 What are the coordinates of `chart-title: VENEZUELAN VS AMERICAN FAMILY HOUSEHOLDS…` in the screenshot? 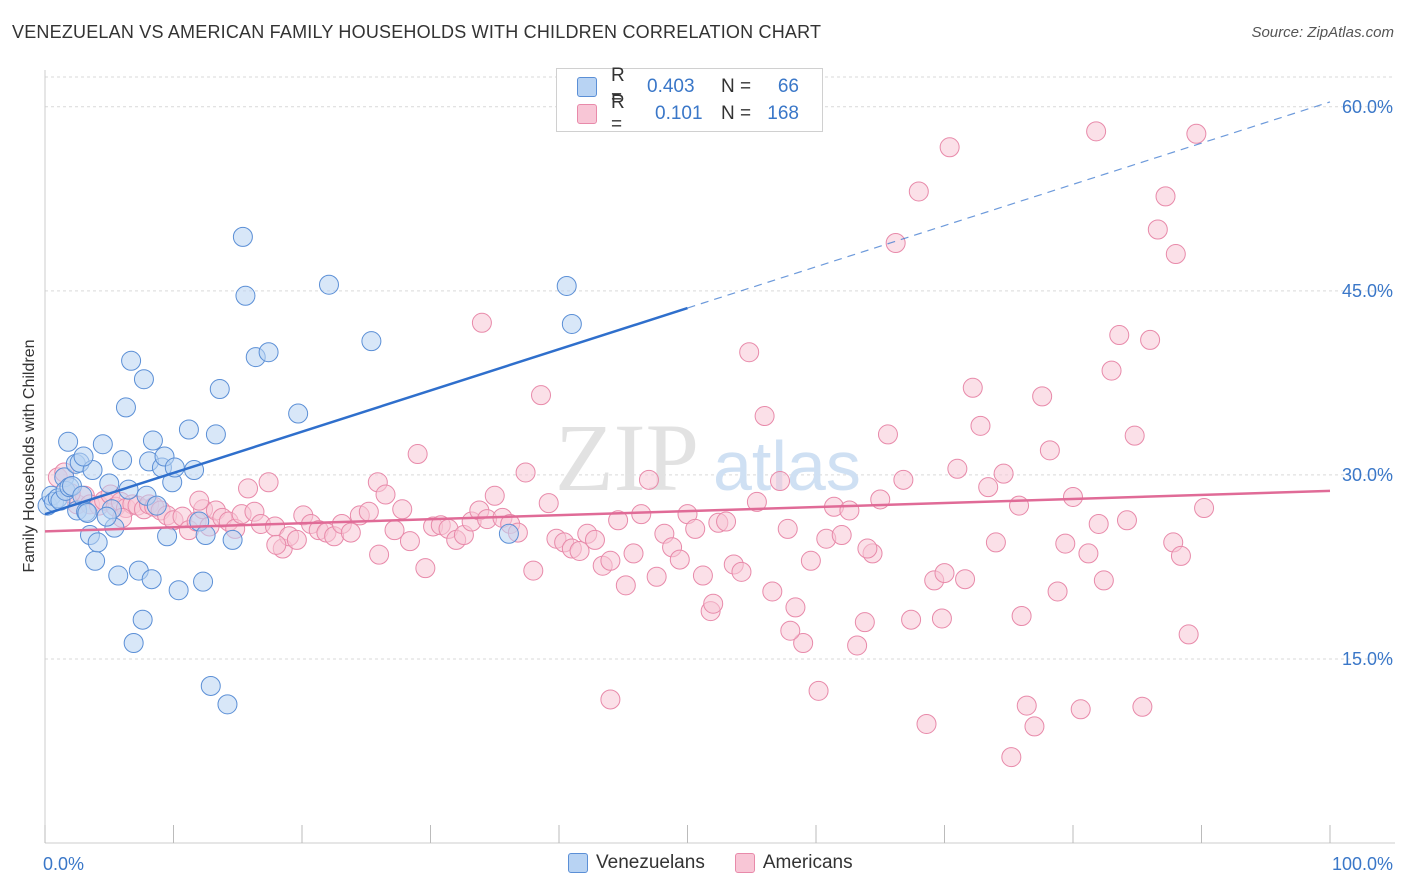 It's located at (417, 32).